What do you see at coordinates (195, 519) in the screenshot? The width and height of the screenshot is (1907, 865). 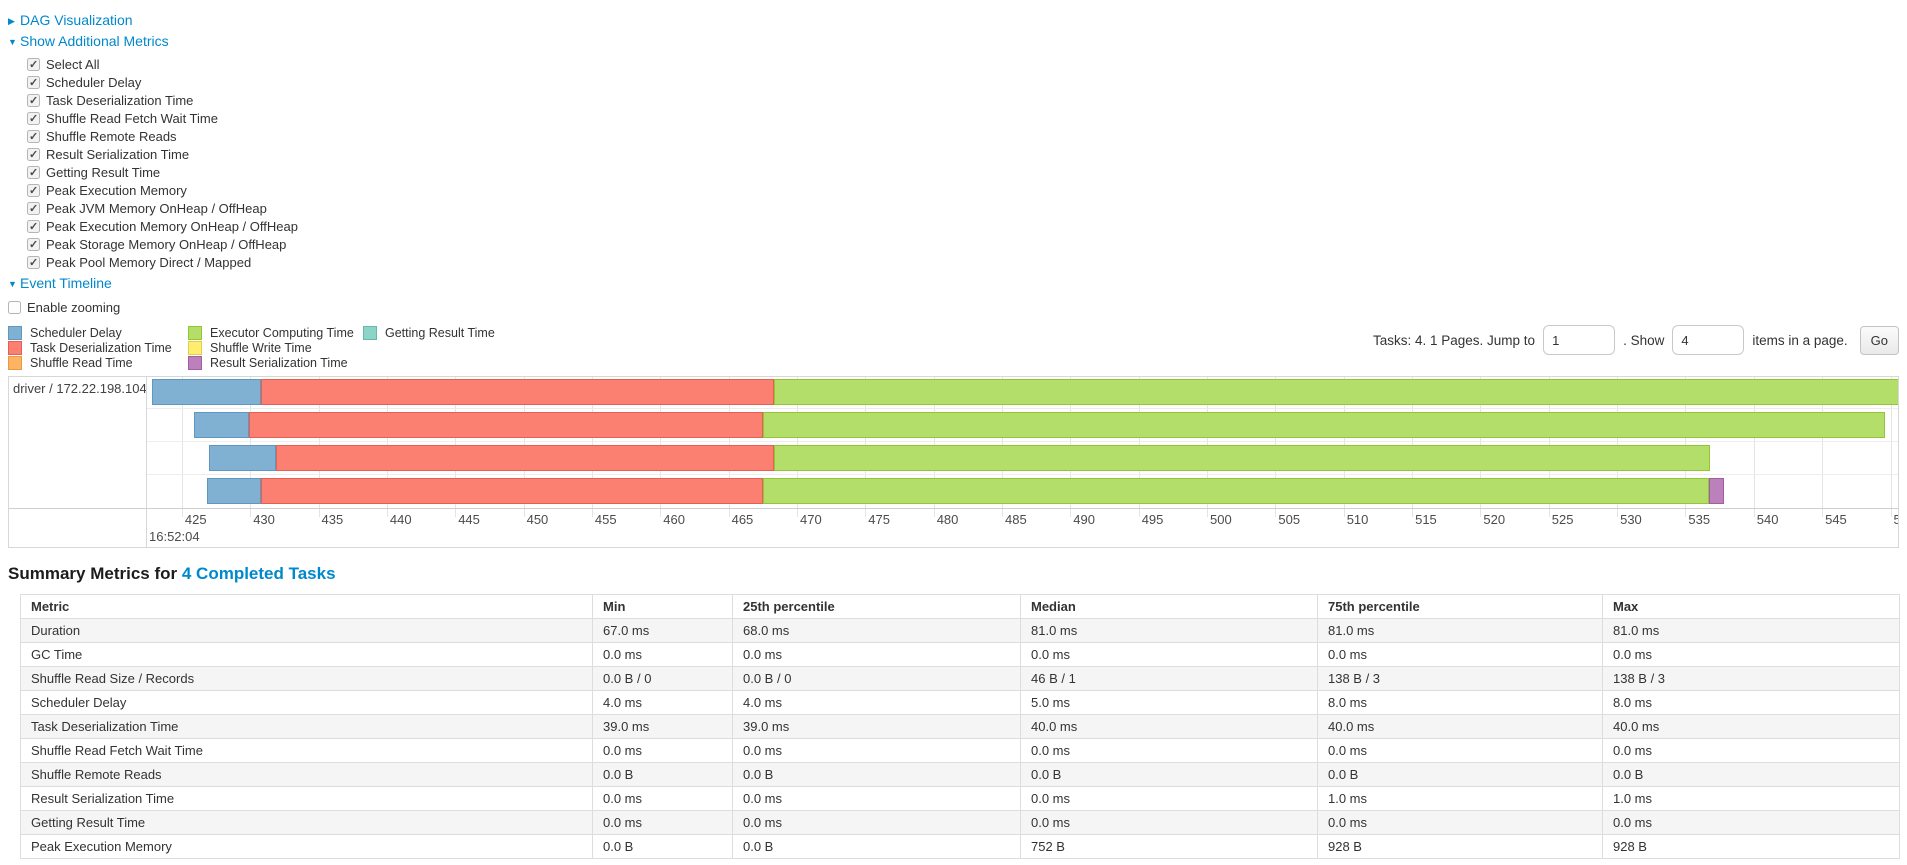 I see `axis-tick-label: 425` at bounding box center [195, 519].